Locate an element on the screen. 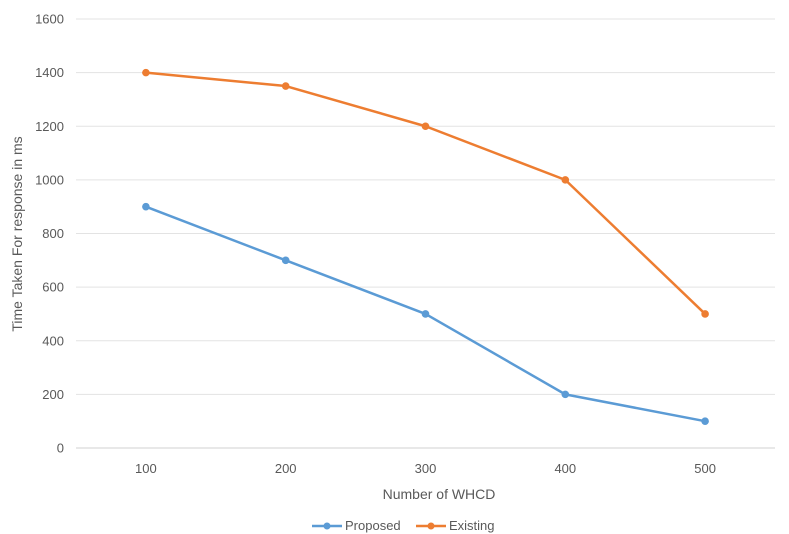 This screenshot has width=789, height=534. legend-item-proposed: Proposed is located at coordinates (356, 525).